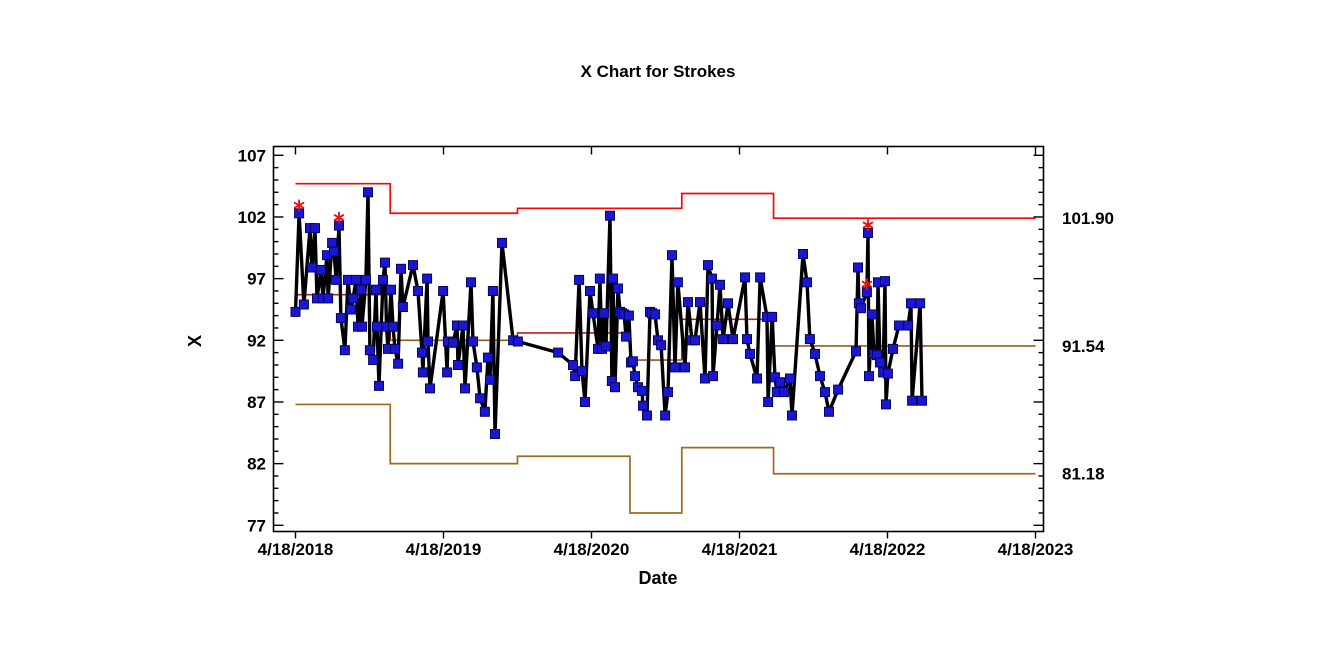 This screenshot has width=1317, height=658. What do you see at coordinates (1083, 474) in the screenshot?
I see `lcl-value-annotation: 81.18` at bounding box center [1083, 474].